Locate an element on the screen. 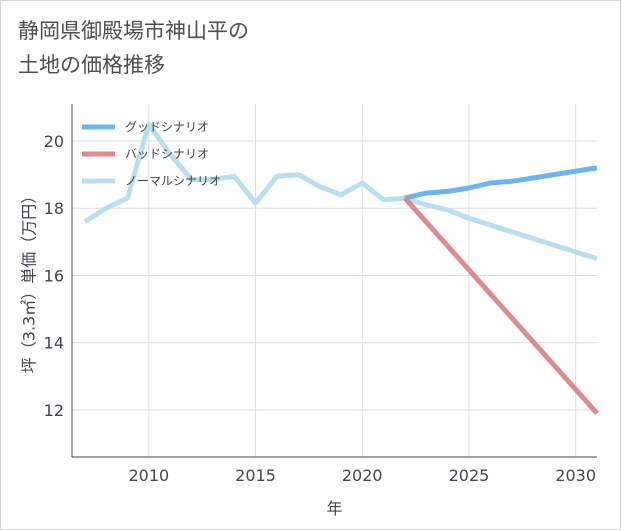  x-tick-label: 2025 is located at coordinates (469, 475).